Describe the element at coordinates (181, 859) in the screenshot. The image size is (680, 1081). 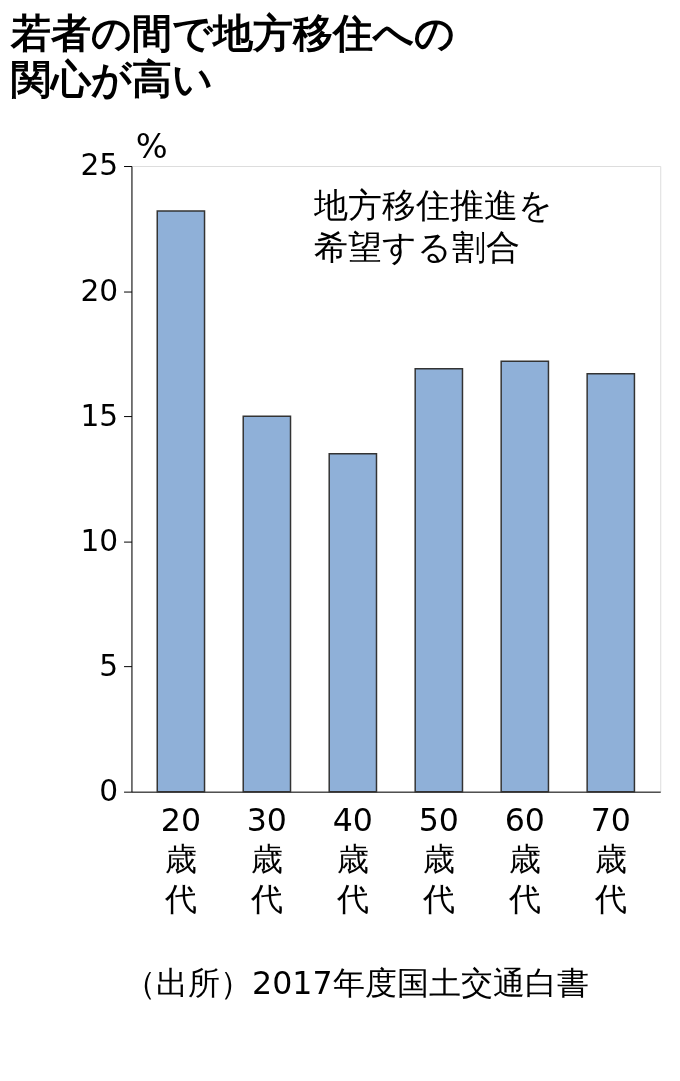
I see `x-tick-label: 20歳代` at that location.